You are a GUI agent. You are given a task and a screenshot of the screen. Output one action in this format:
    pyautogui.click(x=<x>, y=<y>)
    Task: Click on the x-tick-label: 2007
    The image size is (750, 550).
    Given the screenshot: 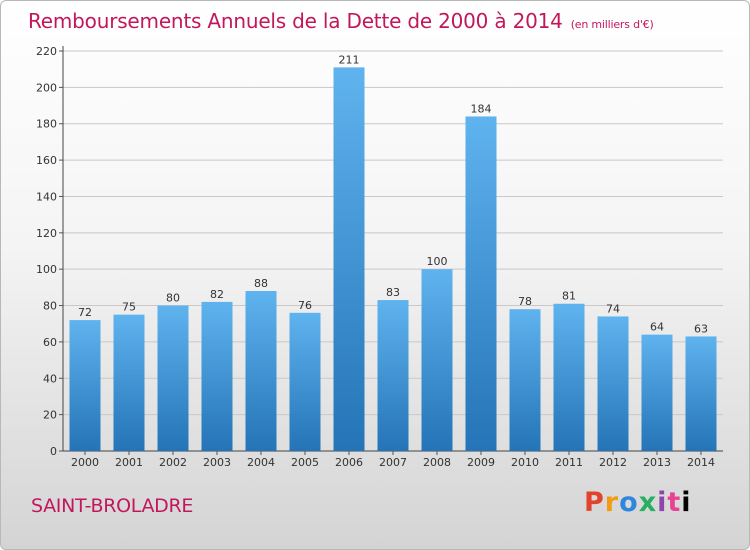 What is the action you would take?
    pyautogui.click(x=393, y=462)
    